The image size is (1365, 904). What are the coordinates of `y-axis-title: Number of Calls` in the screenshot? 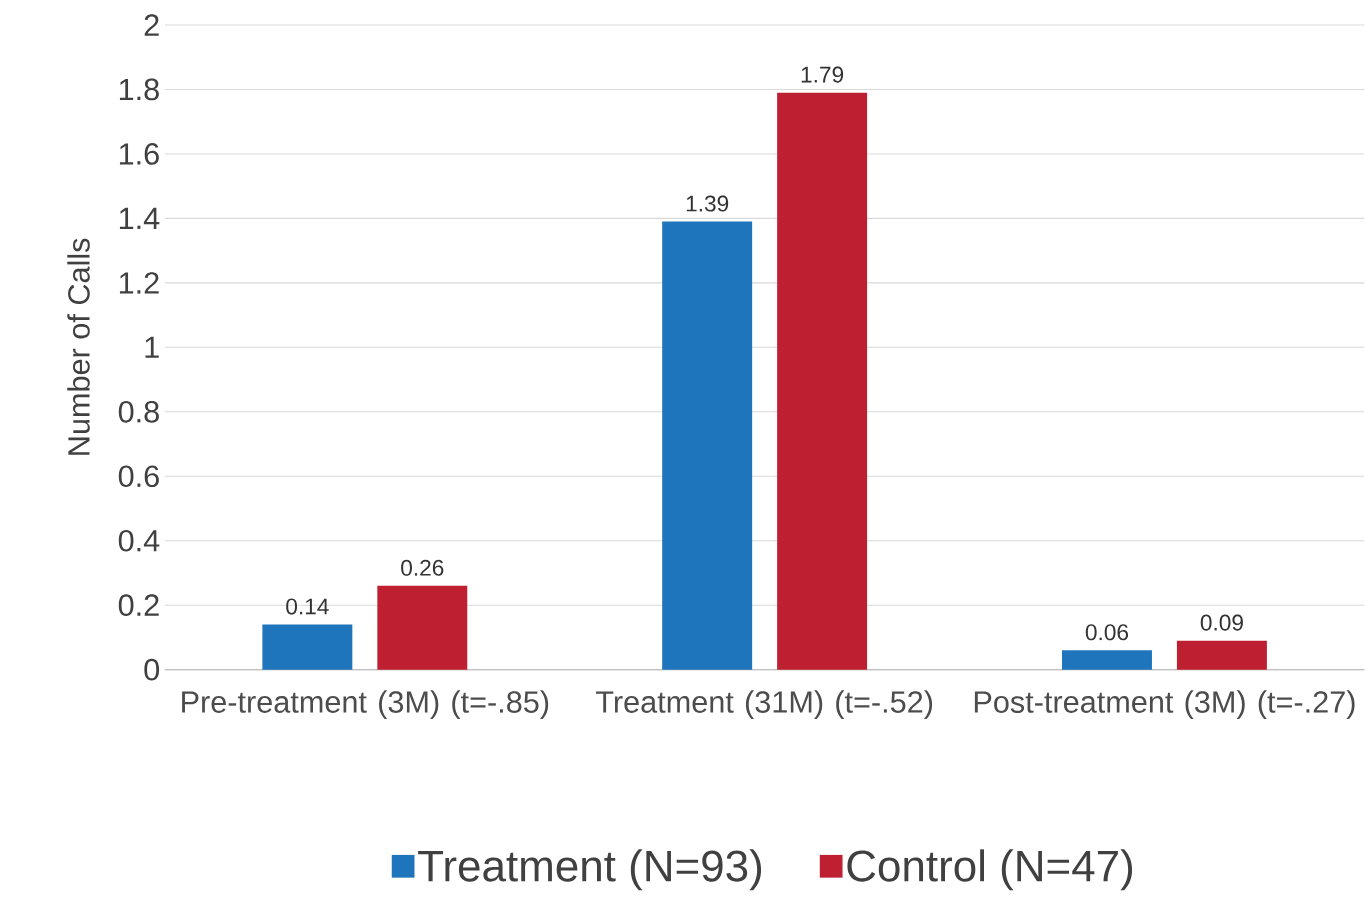 It's located at (78, 346).